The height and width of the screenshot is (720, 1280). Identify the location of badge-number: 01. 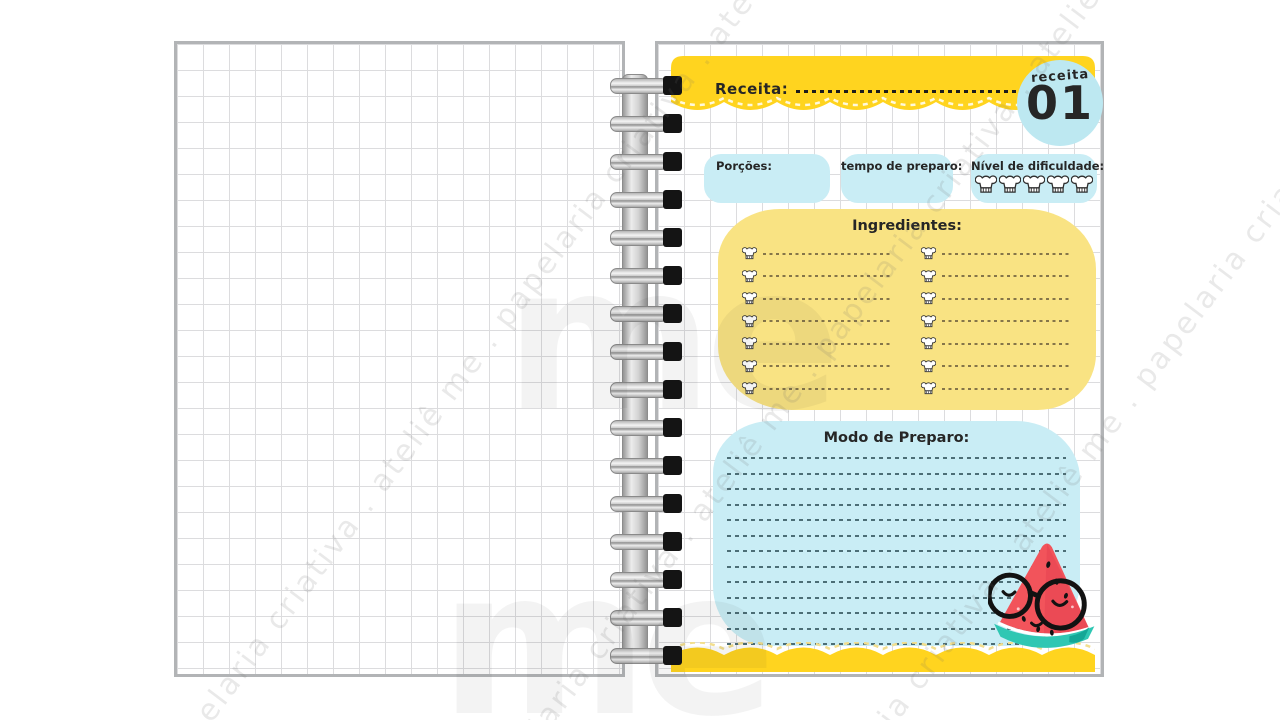
(1059, 103).